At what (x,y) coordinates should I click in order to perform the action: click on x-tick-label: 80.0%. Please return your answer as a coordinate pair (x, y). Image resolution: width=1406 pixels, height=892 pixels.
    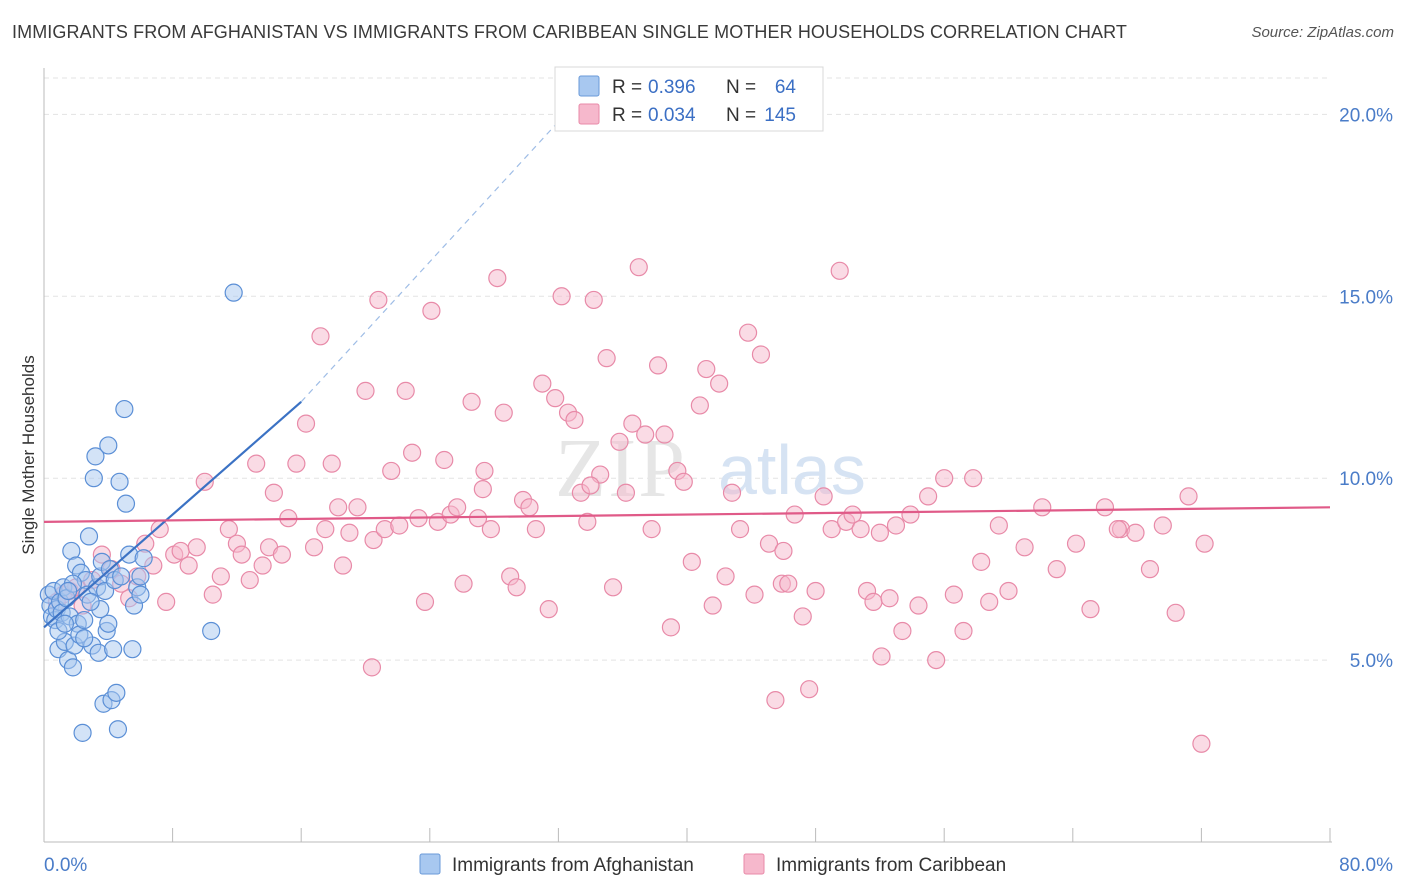
    Looking at the image, I should click on (1366, 865).